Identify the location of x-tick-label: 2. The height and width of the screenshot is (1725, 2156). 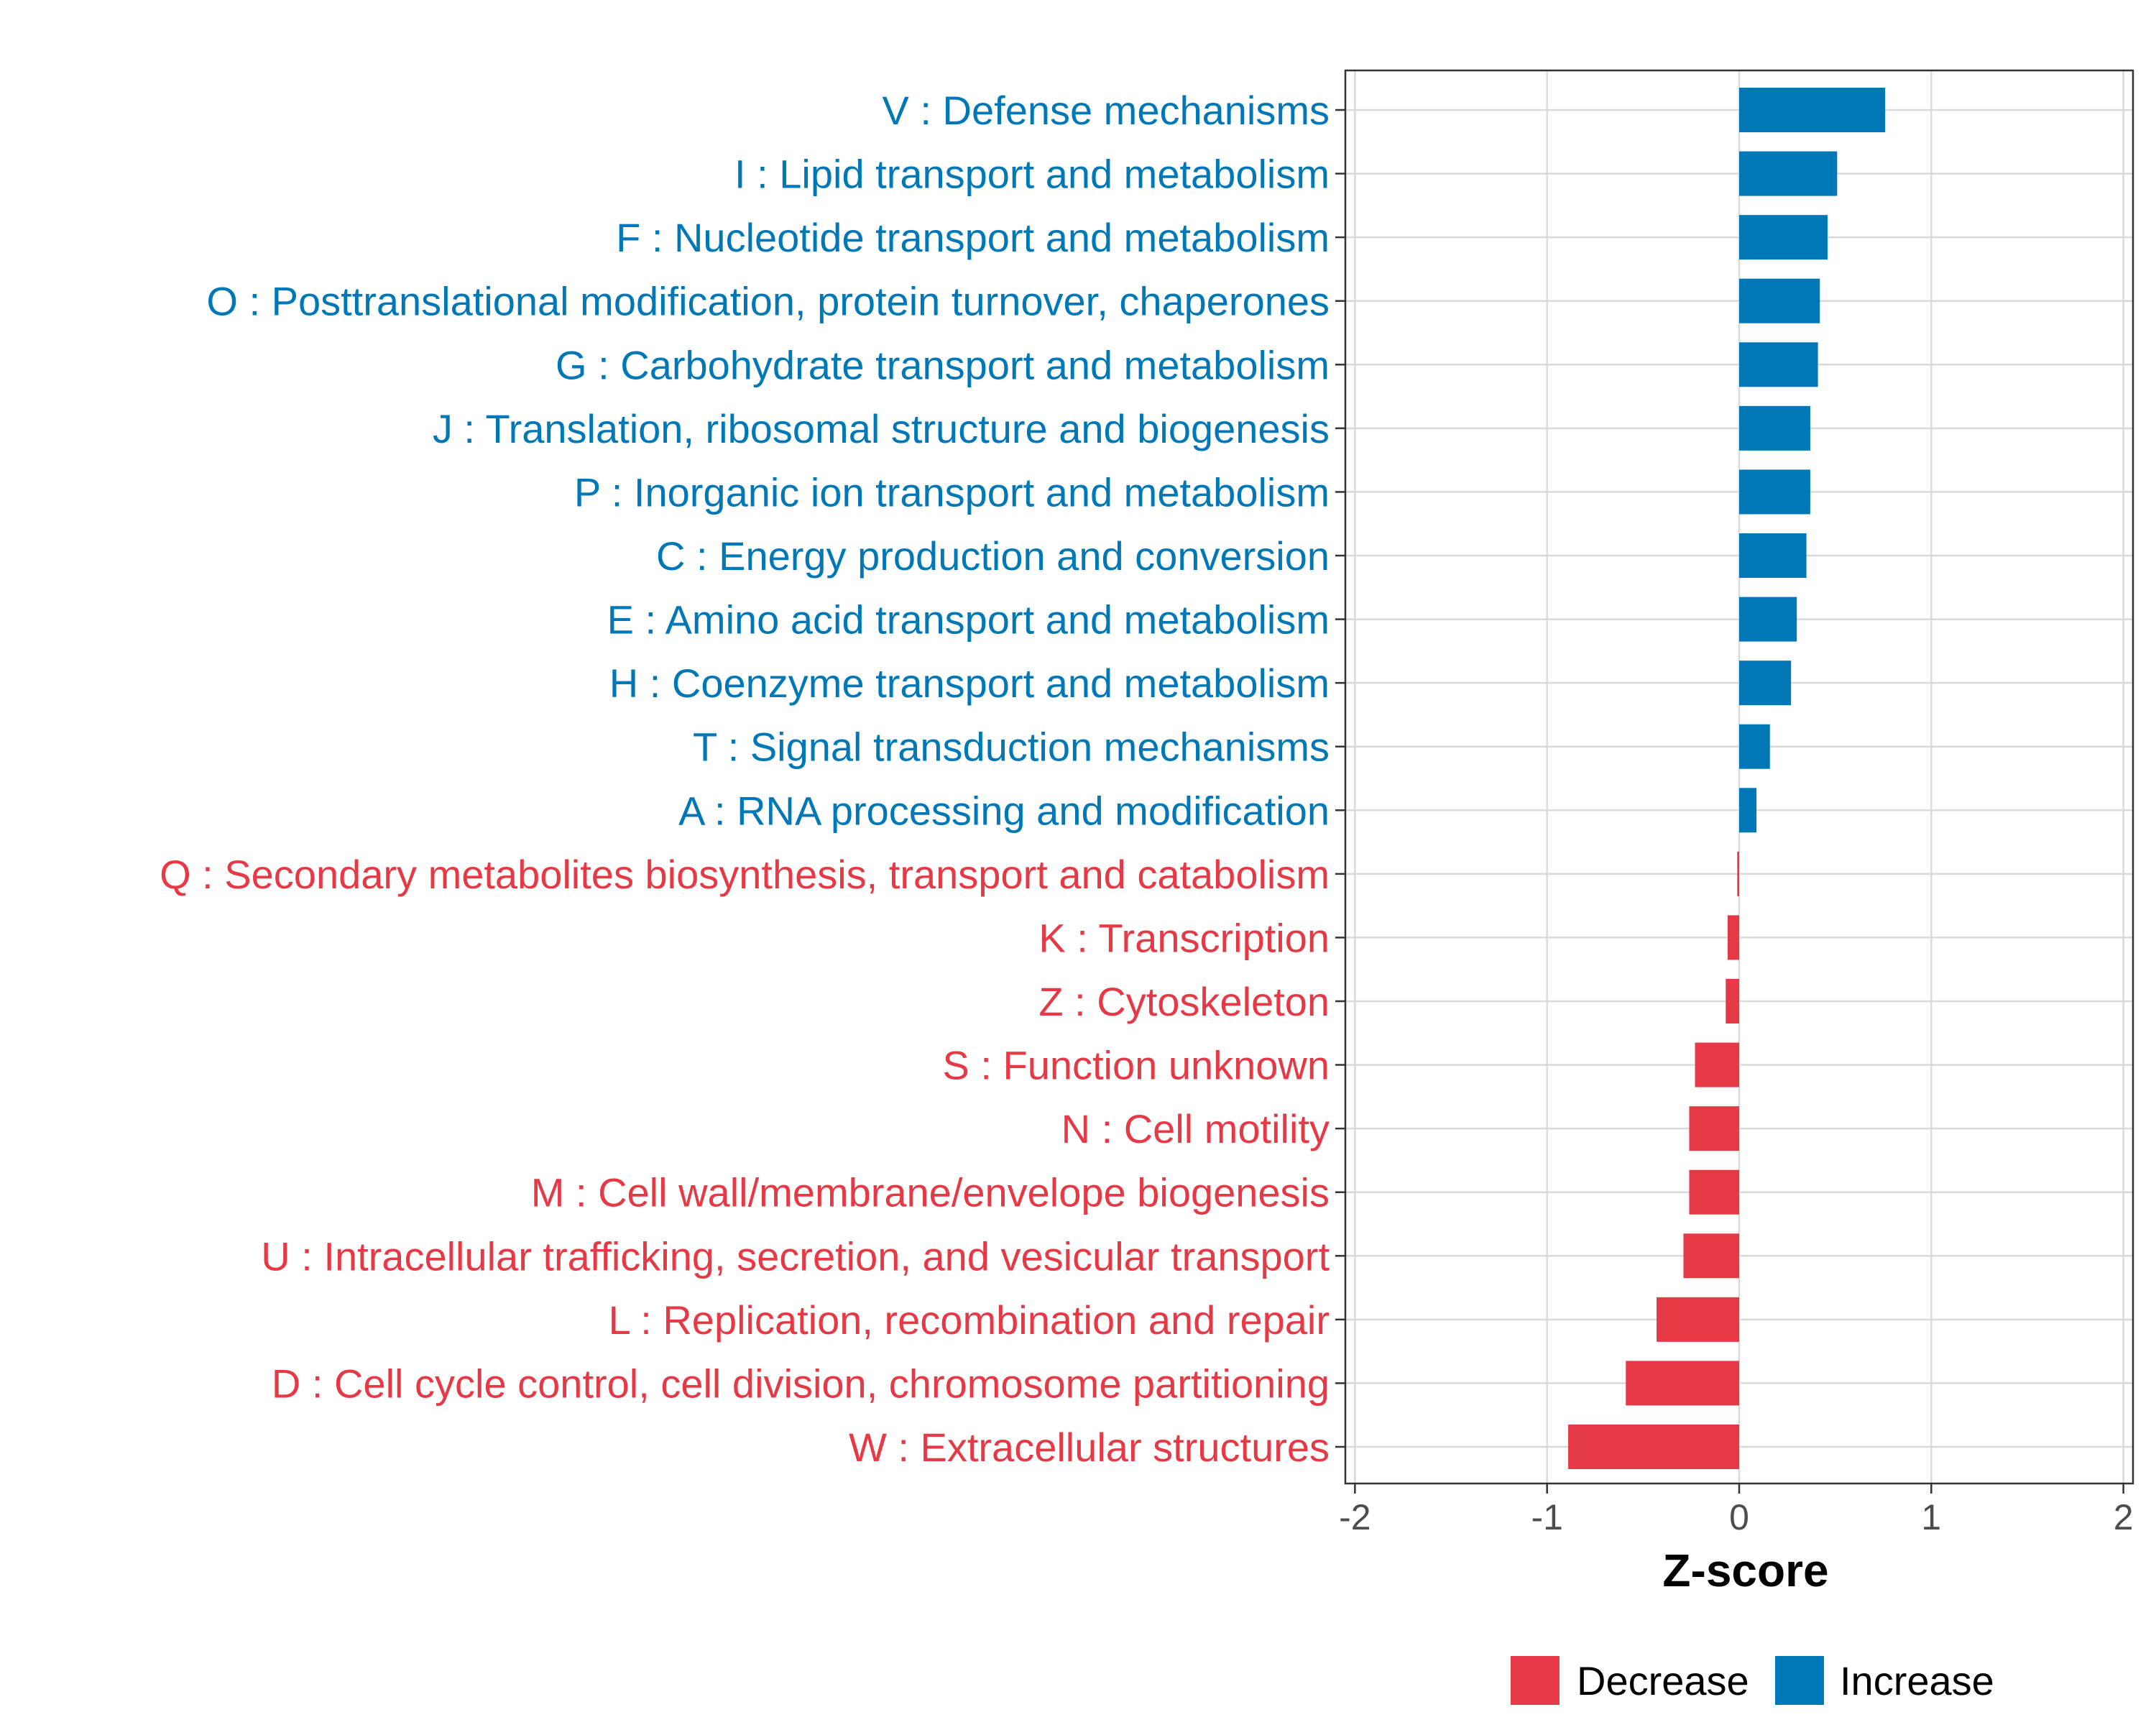
(2124, 1517).